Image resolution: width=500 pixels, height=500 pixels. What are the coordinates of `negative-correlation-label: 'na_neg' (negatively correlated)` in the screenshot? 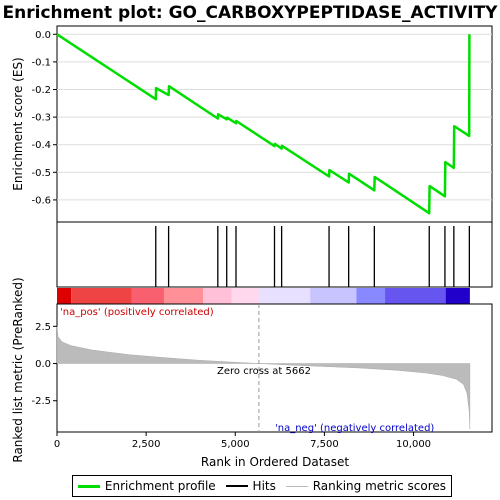 It's located at (354, 428).